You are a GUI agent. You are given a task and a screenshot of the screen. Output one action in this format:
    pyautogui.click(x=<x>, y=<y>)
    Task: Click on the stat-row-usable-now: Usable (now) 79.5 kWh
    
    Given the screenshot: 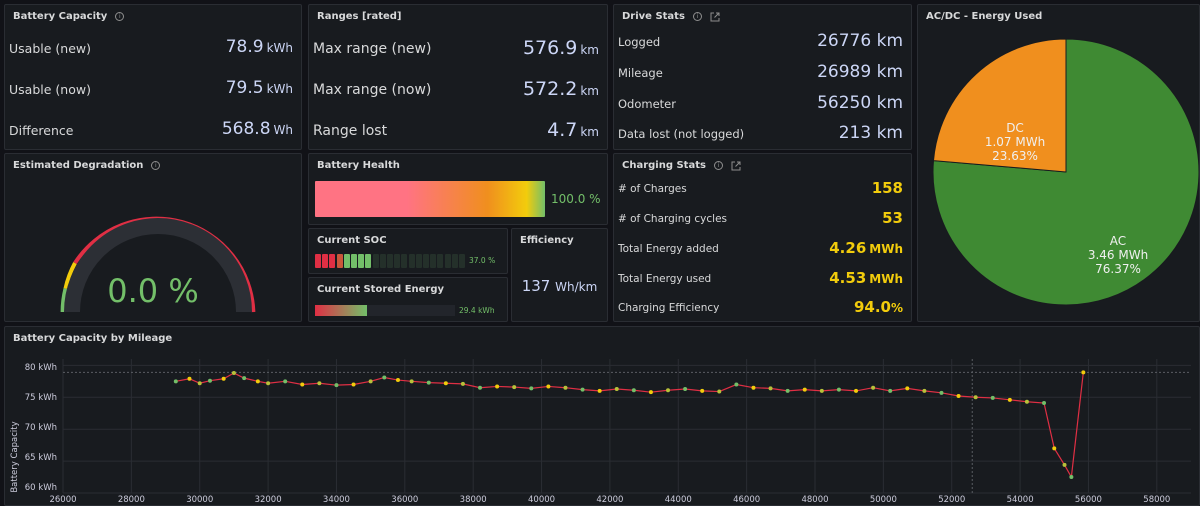 What is the action you would take?
    pyautogui.click(x=153, y=89)
    